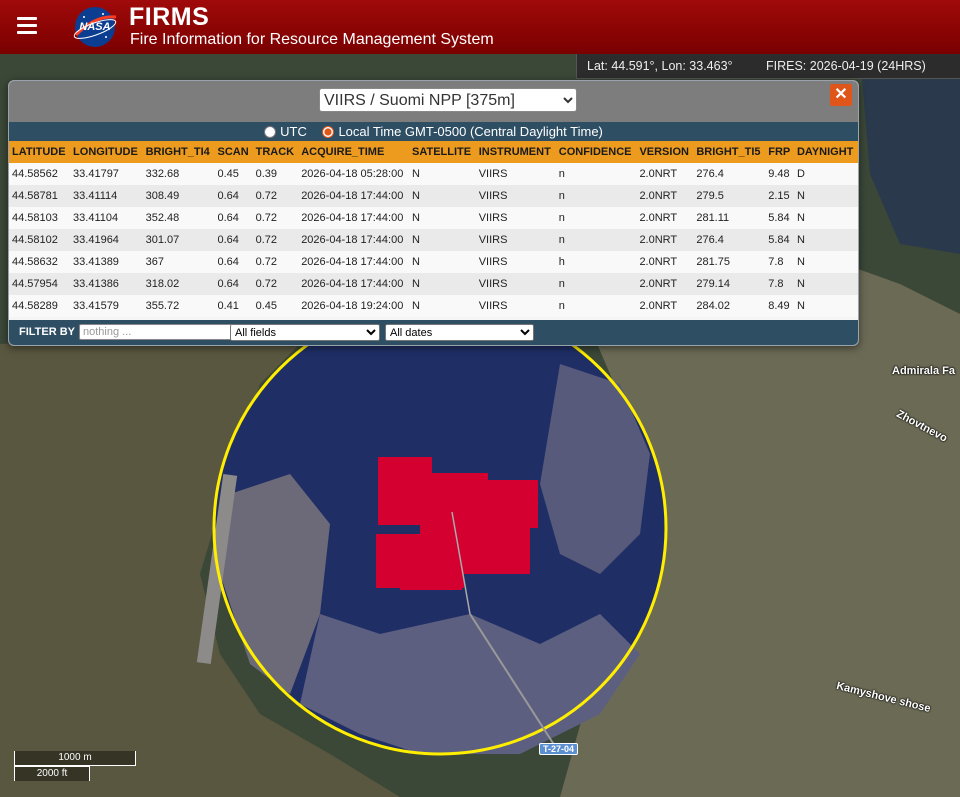 This screenshot has height=797, width=960. I want to click on column-header-longitude: LONGITUDE, so click(106, 152).